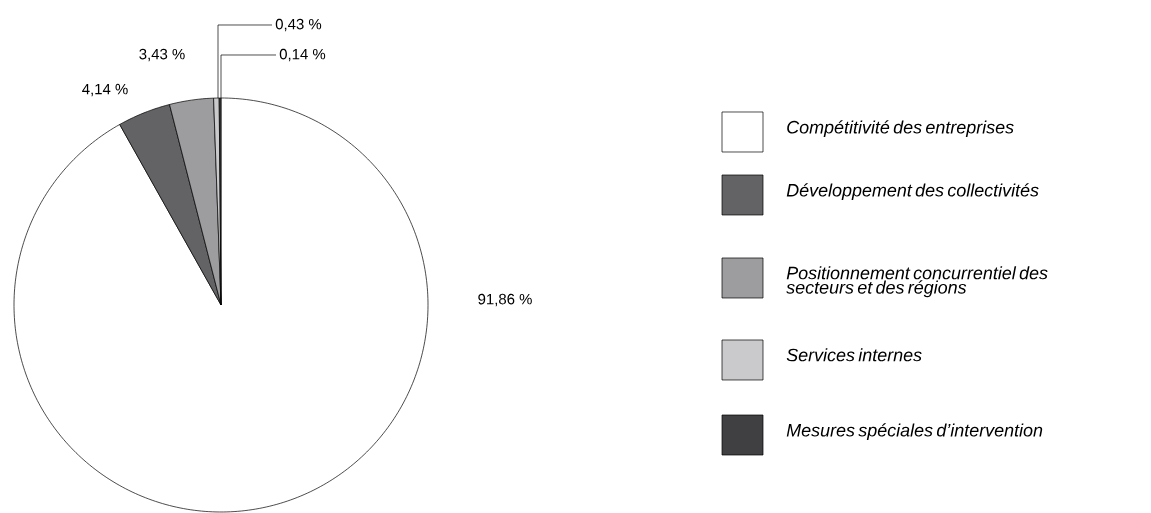  What do you see at coordinates (302, 55) in the screenshot?
I see `data-label: 0,14 %` at bounding box center [302, 55].